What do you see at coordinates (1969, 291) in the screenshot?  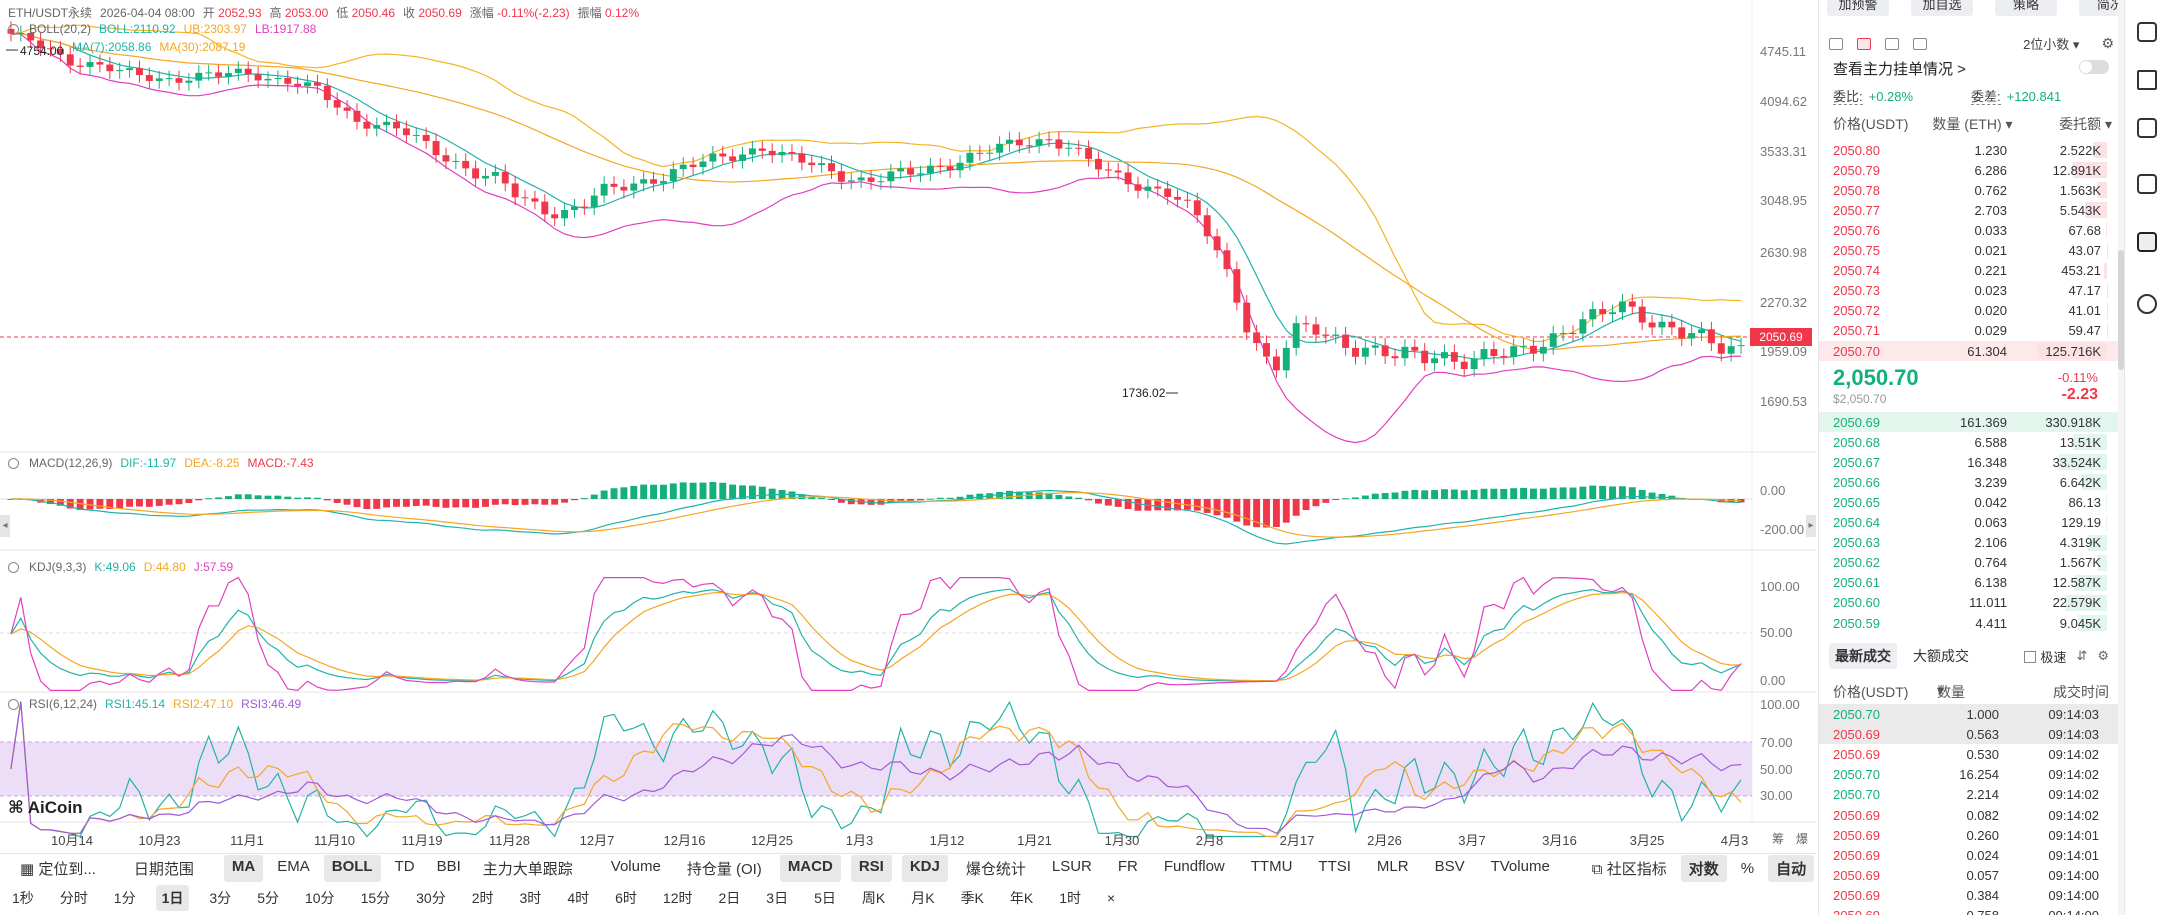 I see `ask-row: 2050.73 0.023 47.17` at bounding box center [1969, 291].